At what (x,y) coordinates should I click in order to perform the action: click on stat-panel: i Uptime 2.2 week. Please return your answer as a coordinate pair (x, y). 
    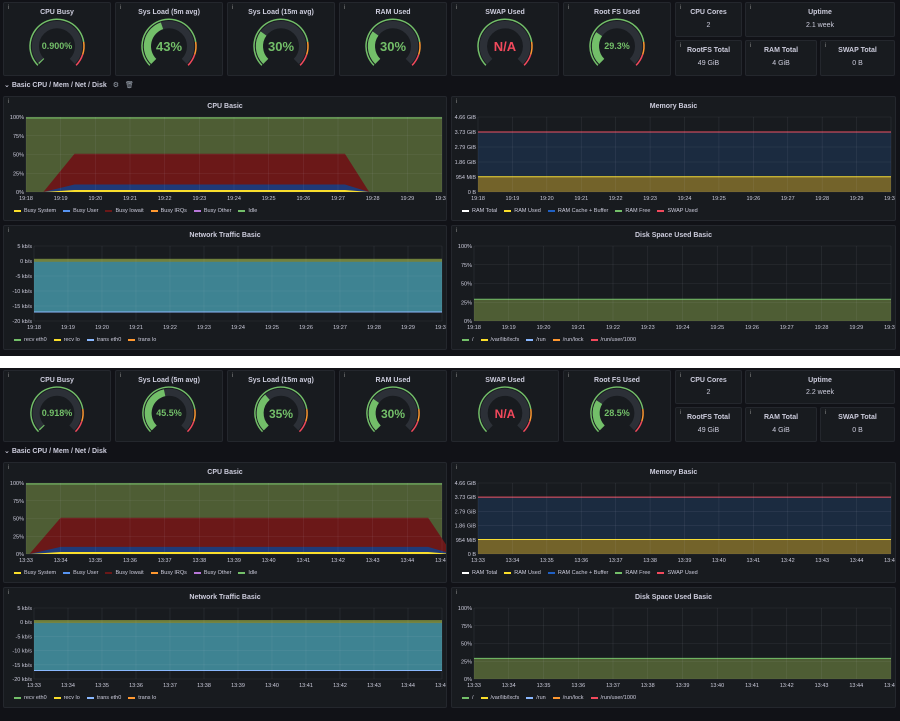
    Looking at the image, I should click on (820, 387).